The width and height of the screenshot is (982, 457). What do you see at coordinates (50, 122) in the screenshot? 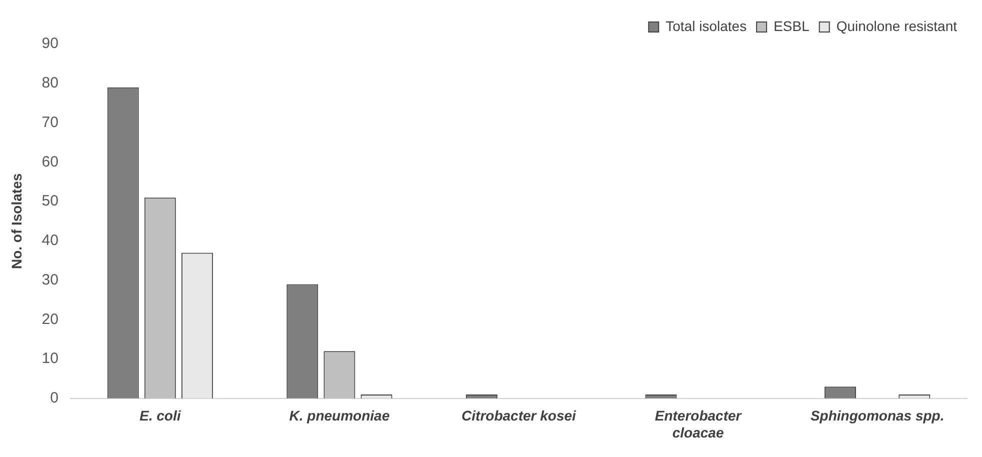
I see `y-tick-label: 70` at bounding box center [50, 122].